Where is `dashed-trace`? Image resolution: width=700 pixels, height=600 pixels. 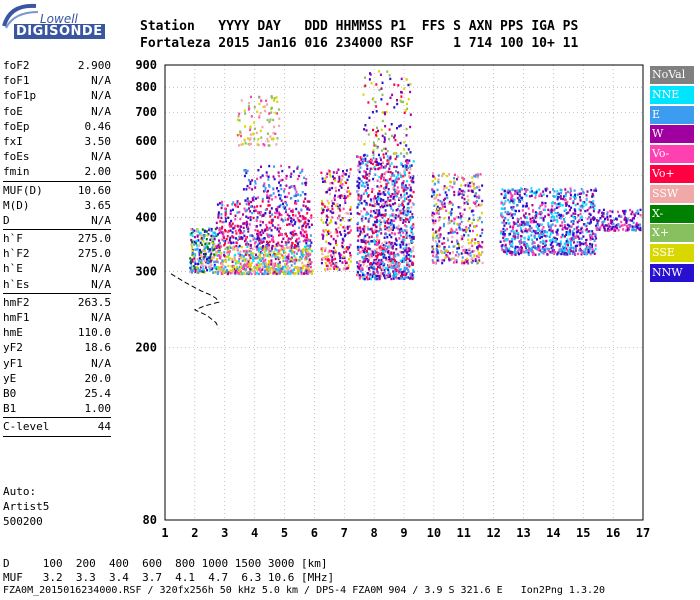 dashed-trace is located at coordinates (195, 301).